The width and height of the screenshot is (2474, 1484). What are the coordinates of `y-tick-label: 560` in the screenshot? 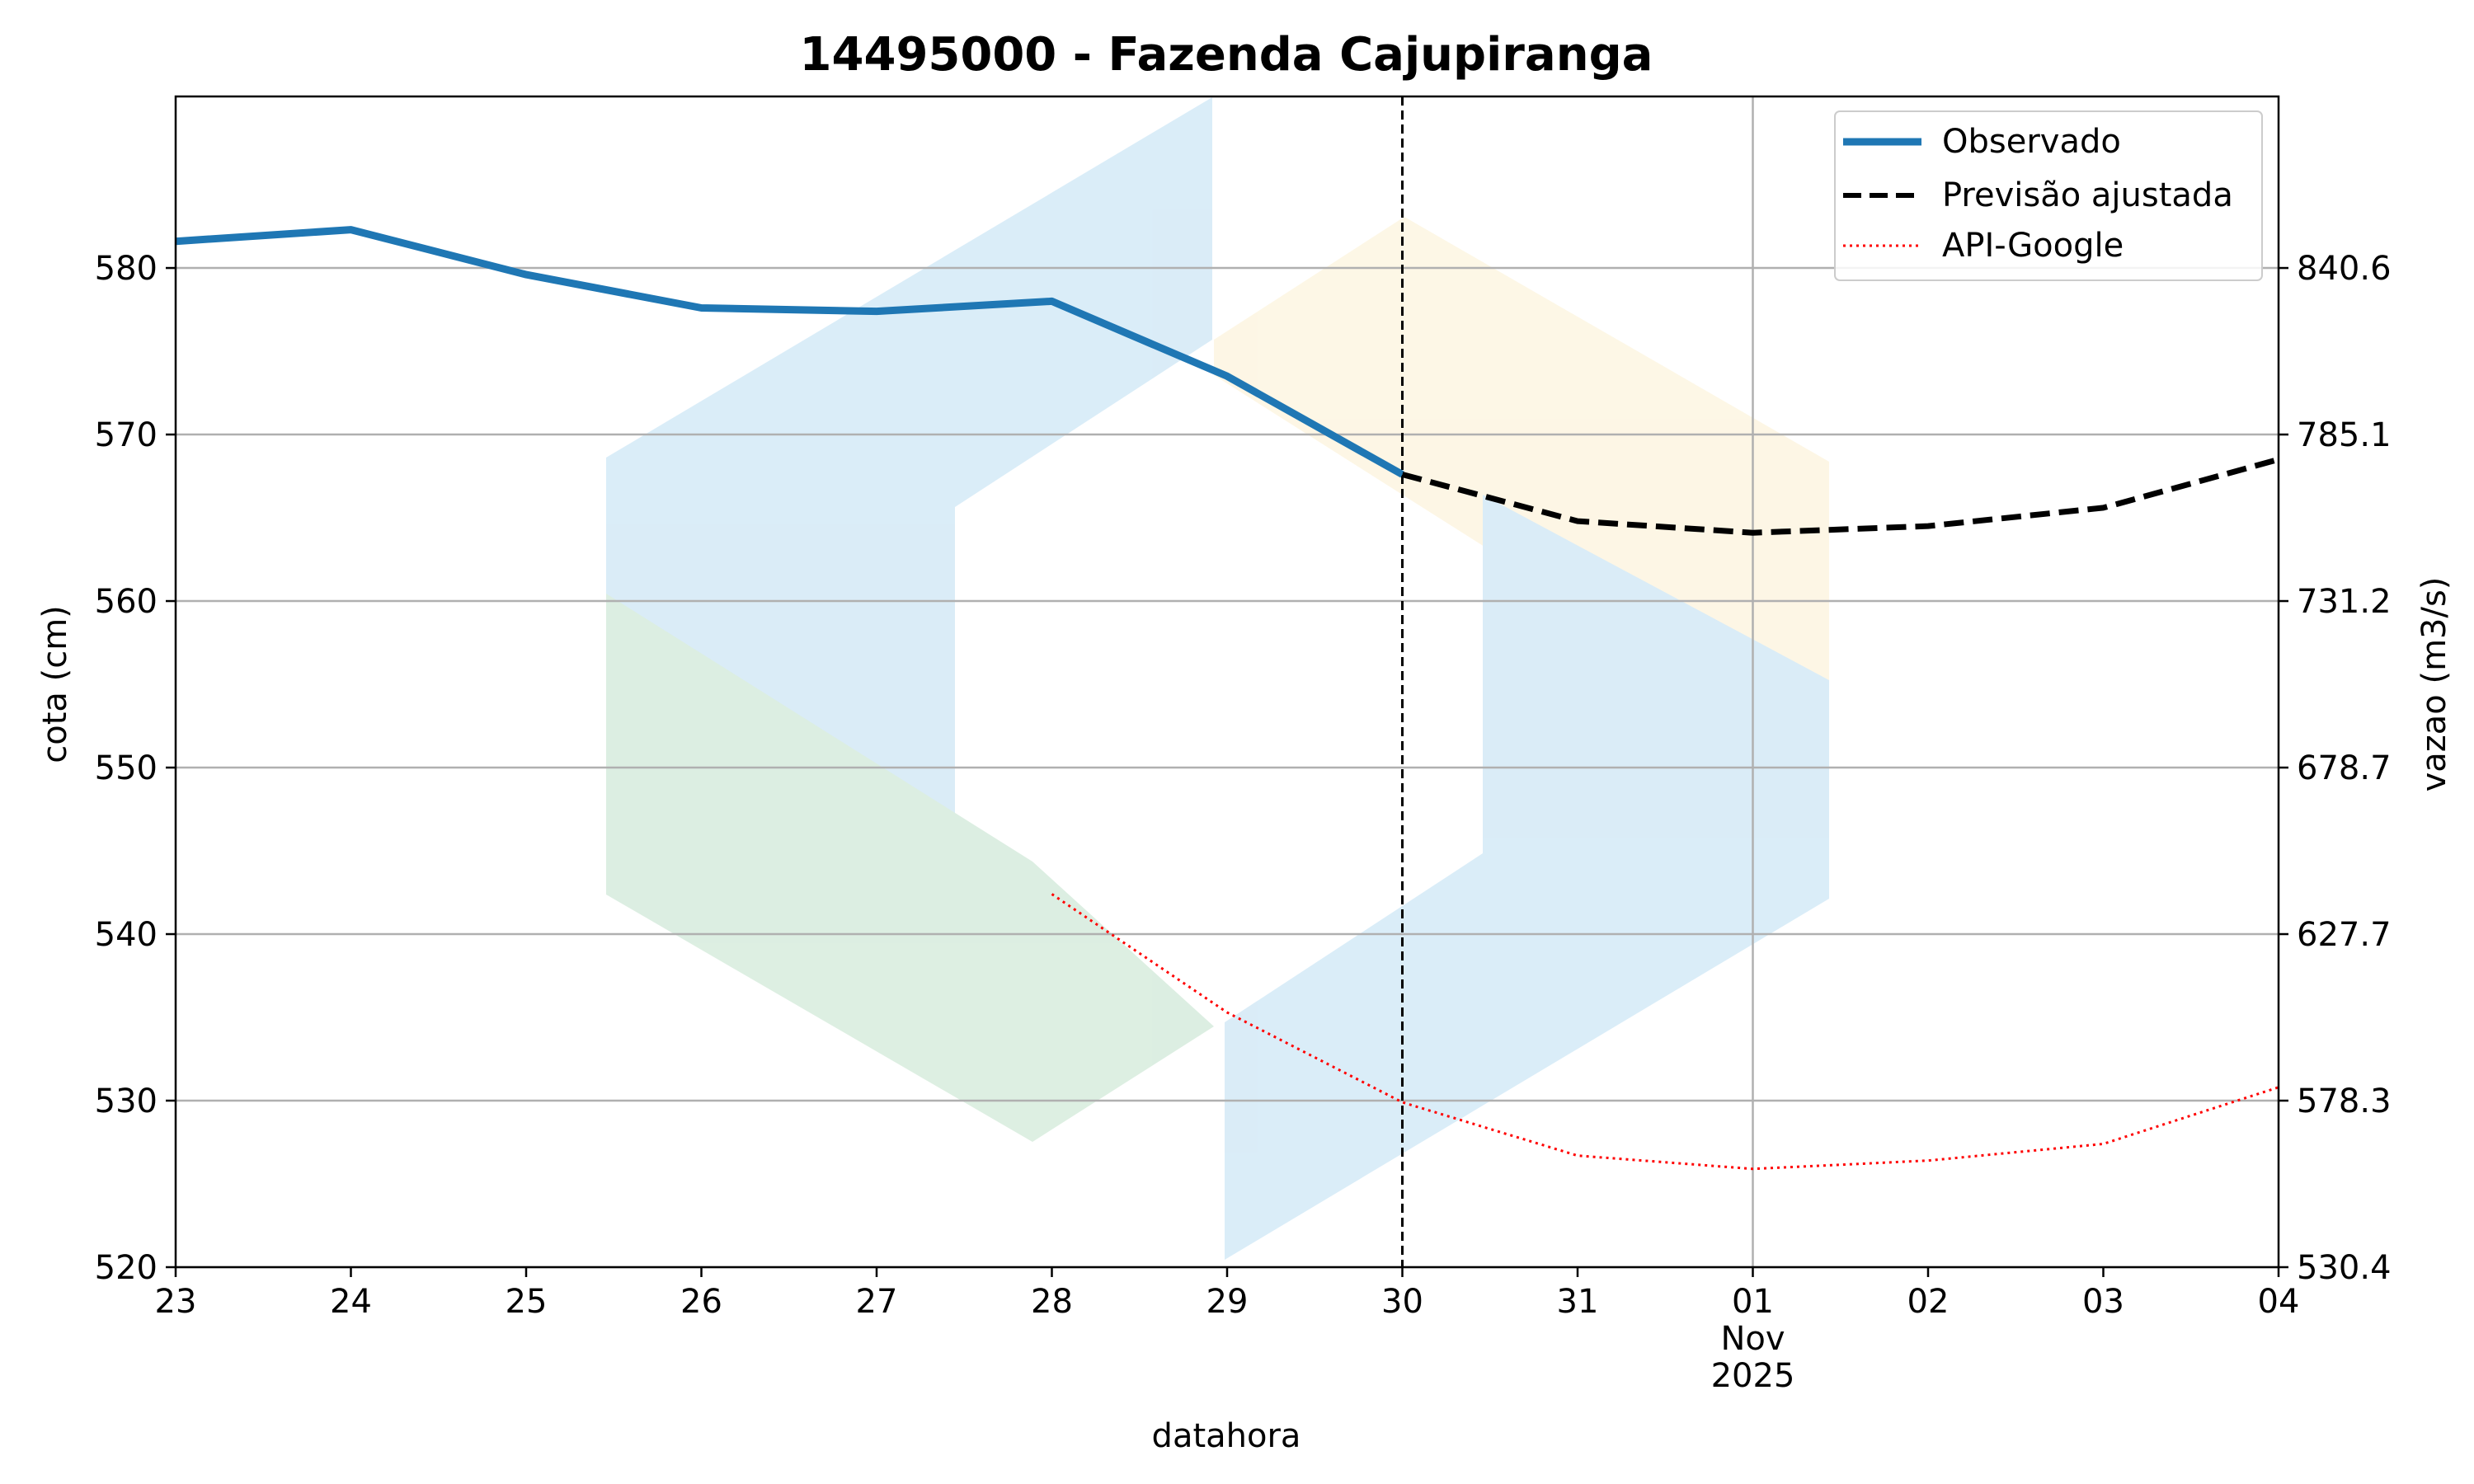 It's located at (126, 602).